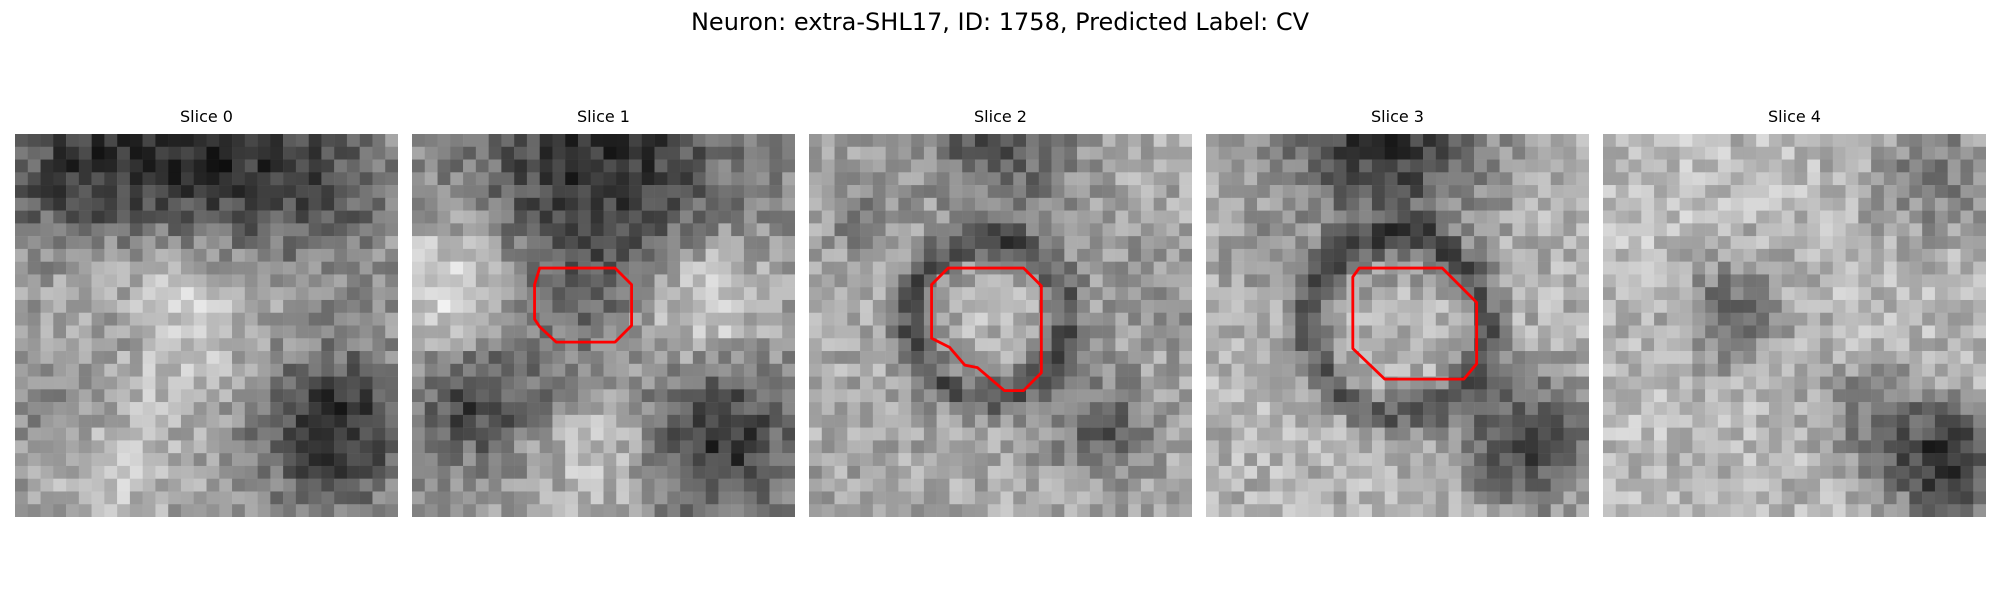  I want to click on slice-title: Slice 4, so click(1794, 116).